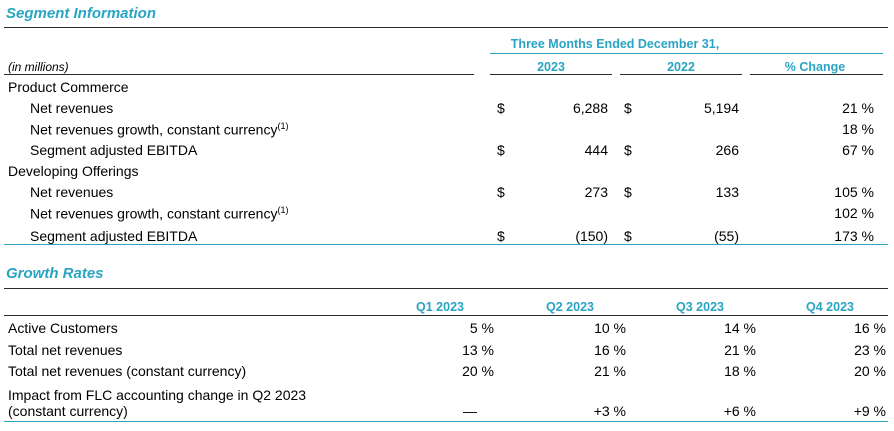 The image size is (894, 431). What do you see at coordinates (815, 67) in the screenshot?
I see `col-header-change: % Change` at bounding box center [815, 67].